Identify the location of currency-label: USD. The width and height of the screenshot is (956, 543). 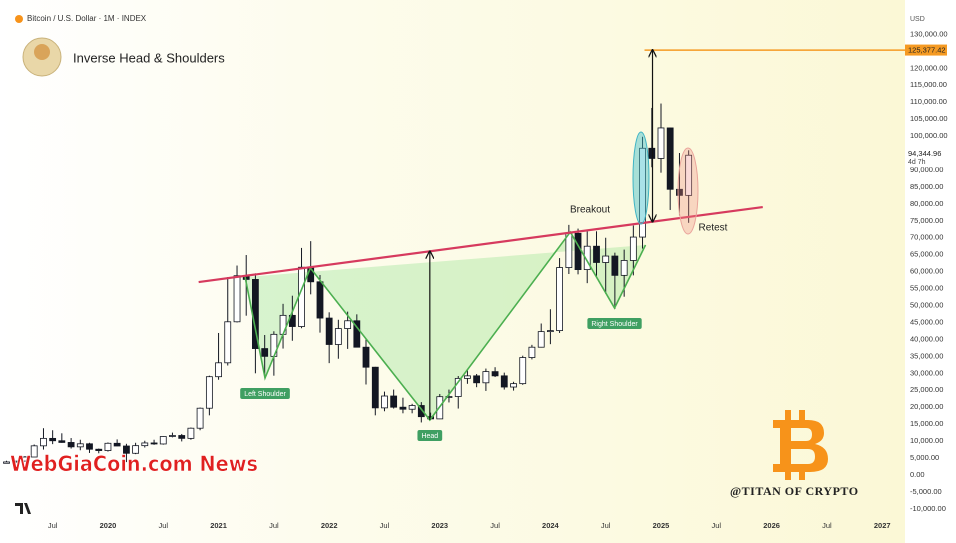
(917, 19).